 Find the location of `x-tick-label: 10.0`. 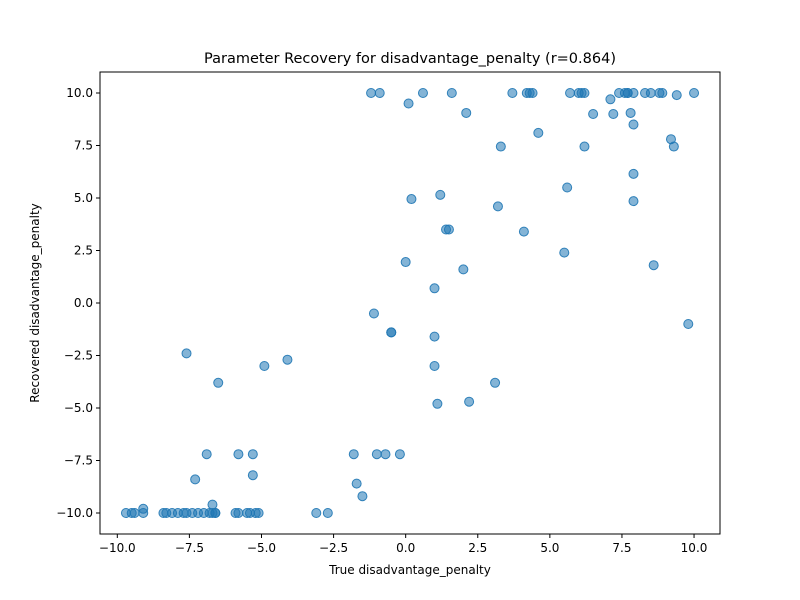

x-tick-label: 10.0 is located at coordinates (694, 548).